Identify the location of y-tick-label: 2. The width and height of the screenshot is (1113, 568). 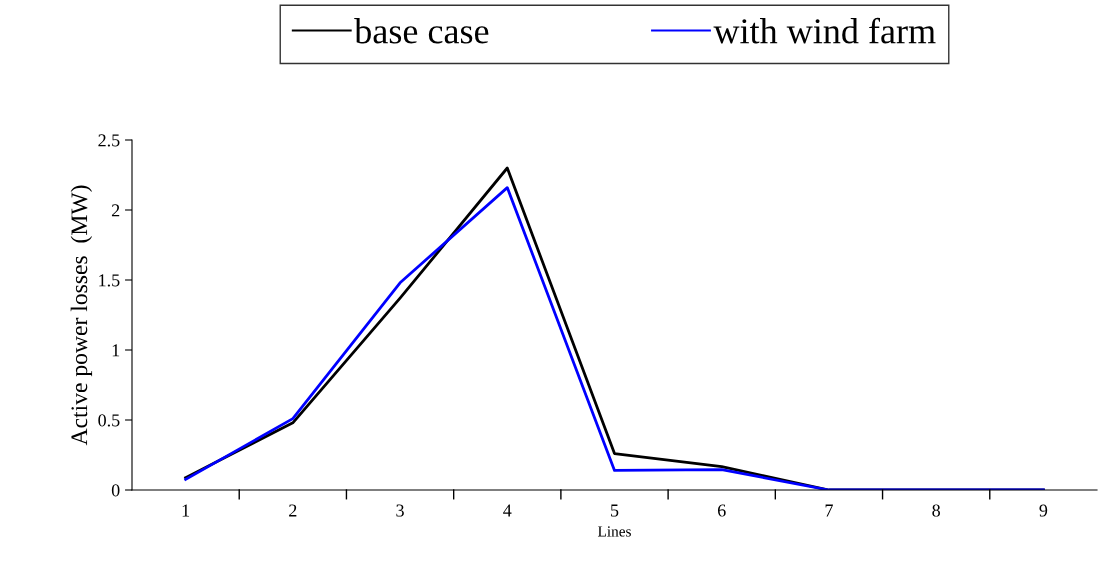
(115, 210).